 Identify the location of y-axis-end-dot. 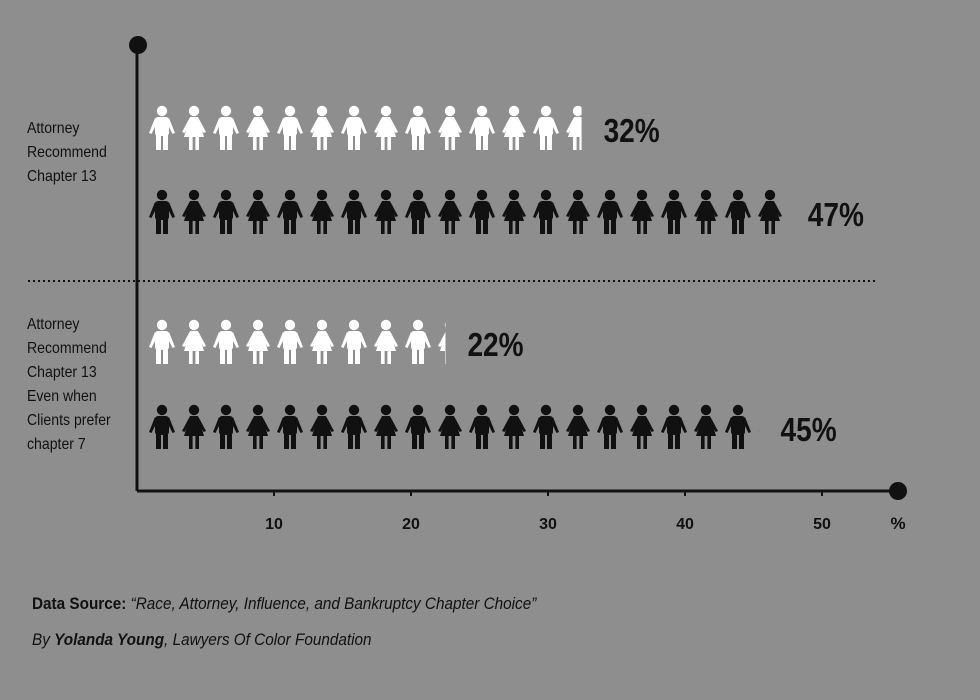
(138, 45).